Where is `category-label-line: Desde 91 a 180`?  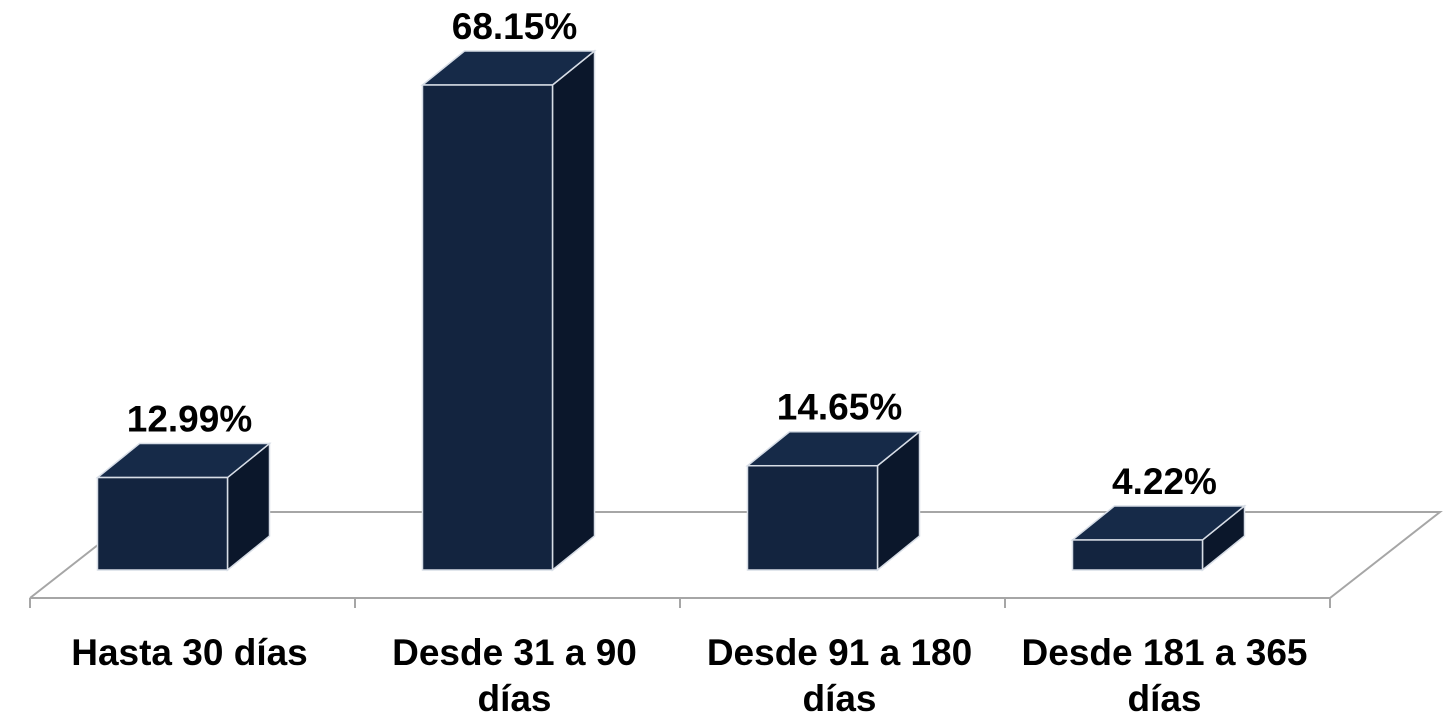 category-label-line: Desde 91 a 180 is located at coordinates (839, 652).